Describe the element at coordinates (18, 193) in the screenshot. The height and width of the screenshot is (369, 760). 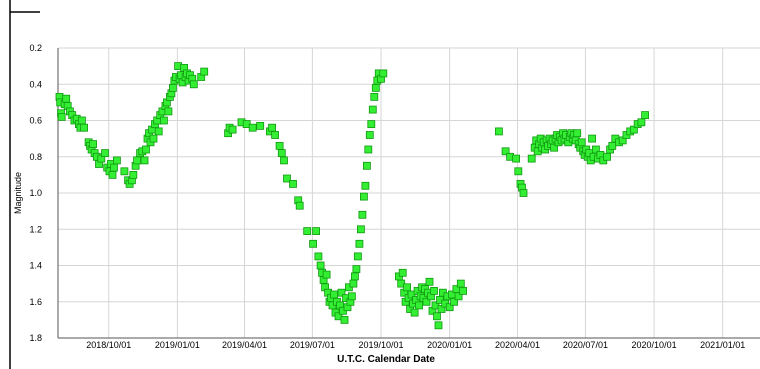
I see `y-axis-title: Magnitude` at that location.